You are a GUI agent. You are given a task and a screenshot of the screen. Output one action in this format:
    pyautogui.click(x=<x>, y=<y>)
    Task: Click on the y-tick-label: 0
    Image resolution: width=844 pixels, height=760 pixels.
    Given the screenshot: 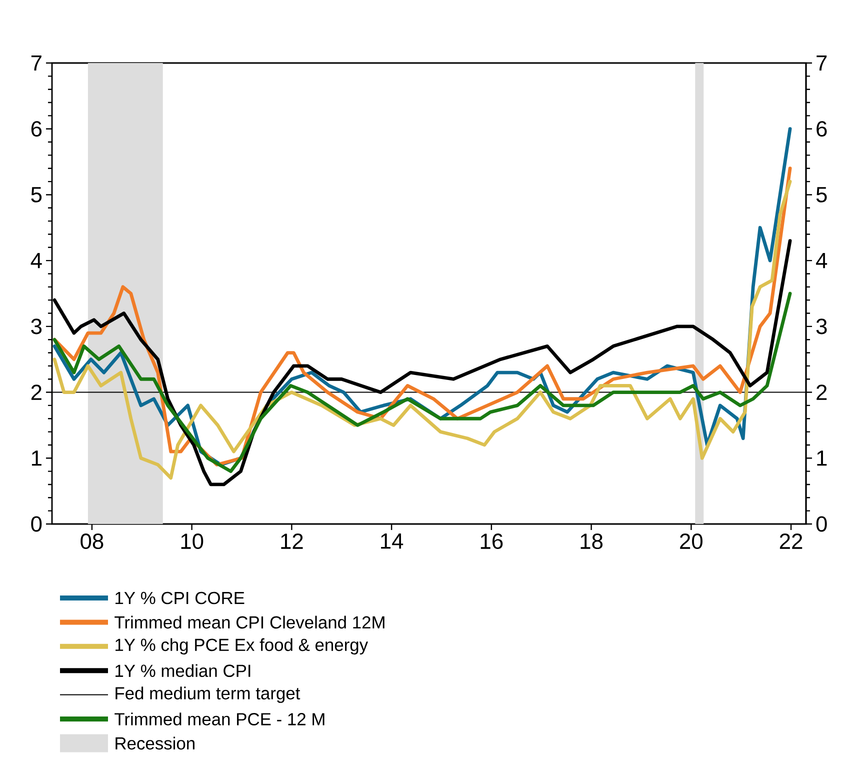 What is the action you would take?
    pyautogui.click(x=821, y=524)
    